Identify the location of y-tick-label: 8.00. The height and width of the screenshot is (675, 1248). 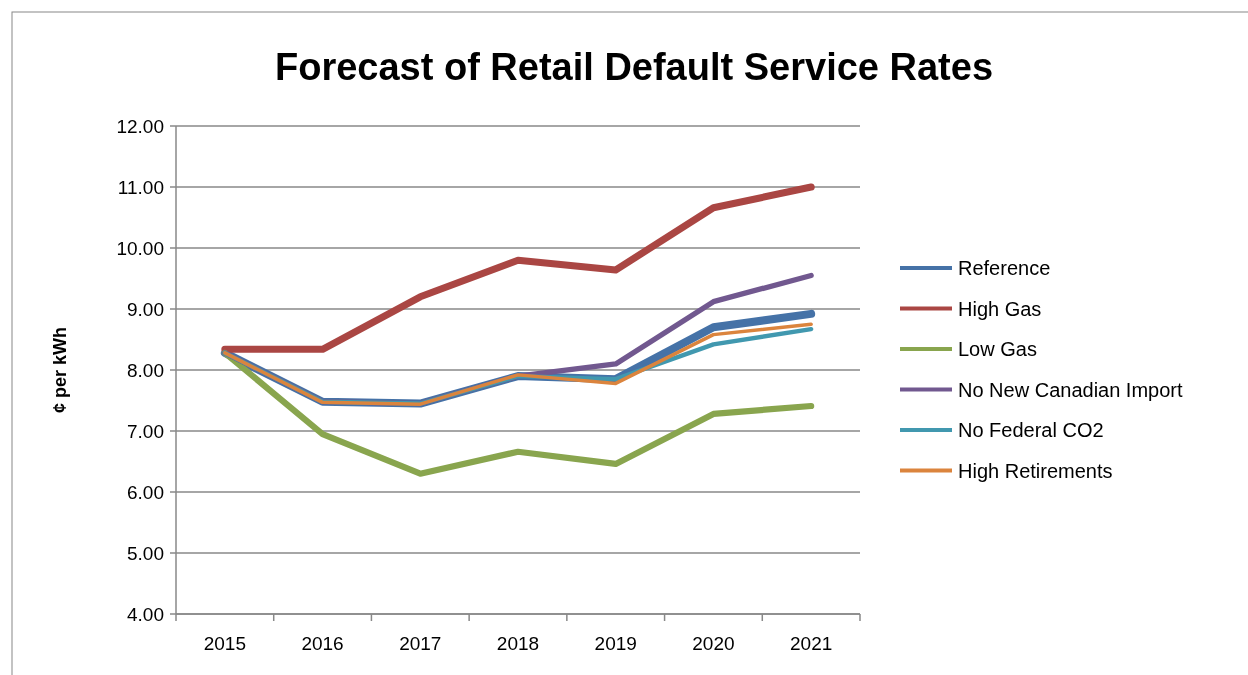
(145, 370).